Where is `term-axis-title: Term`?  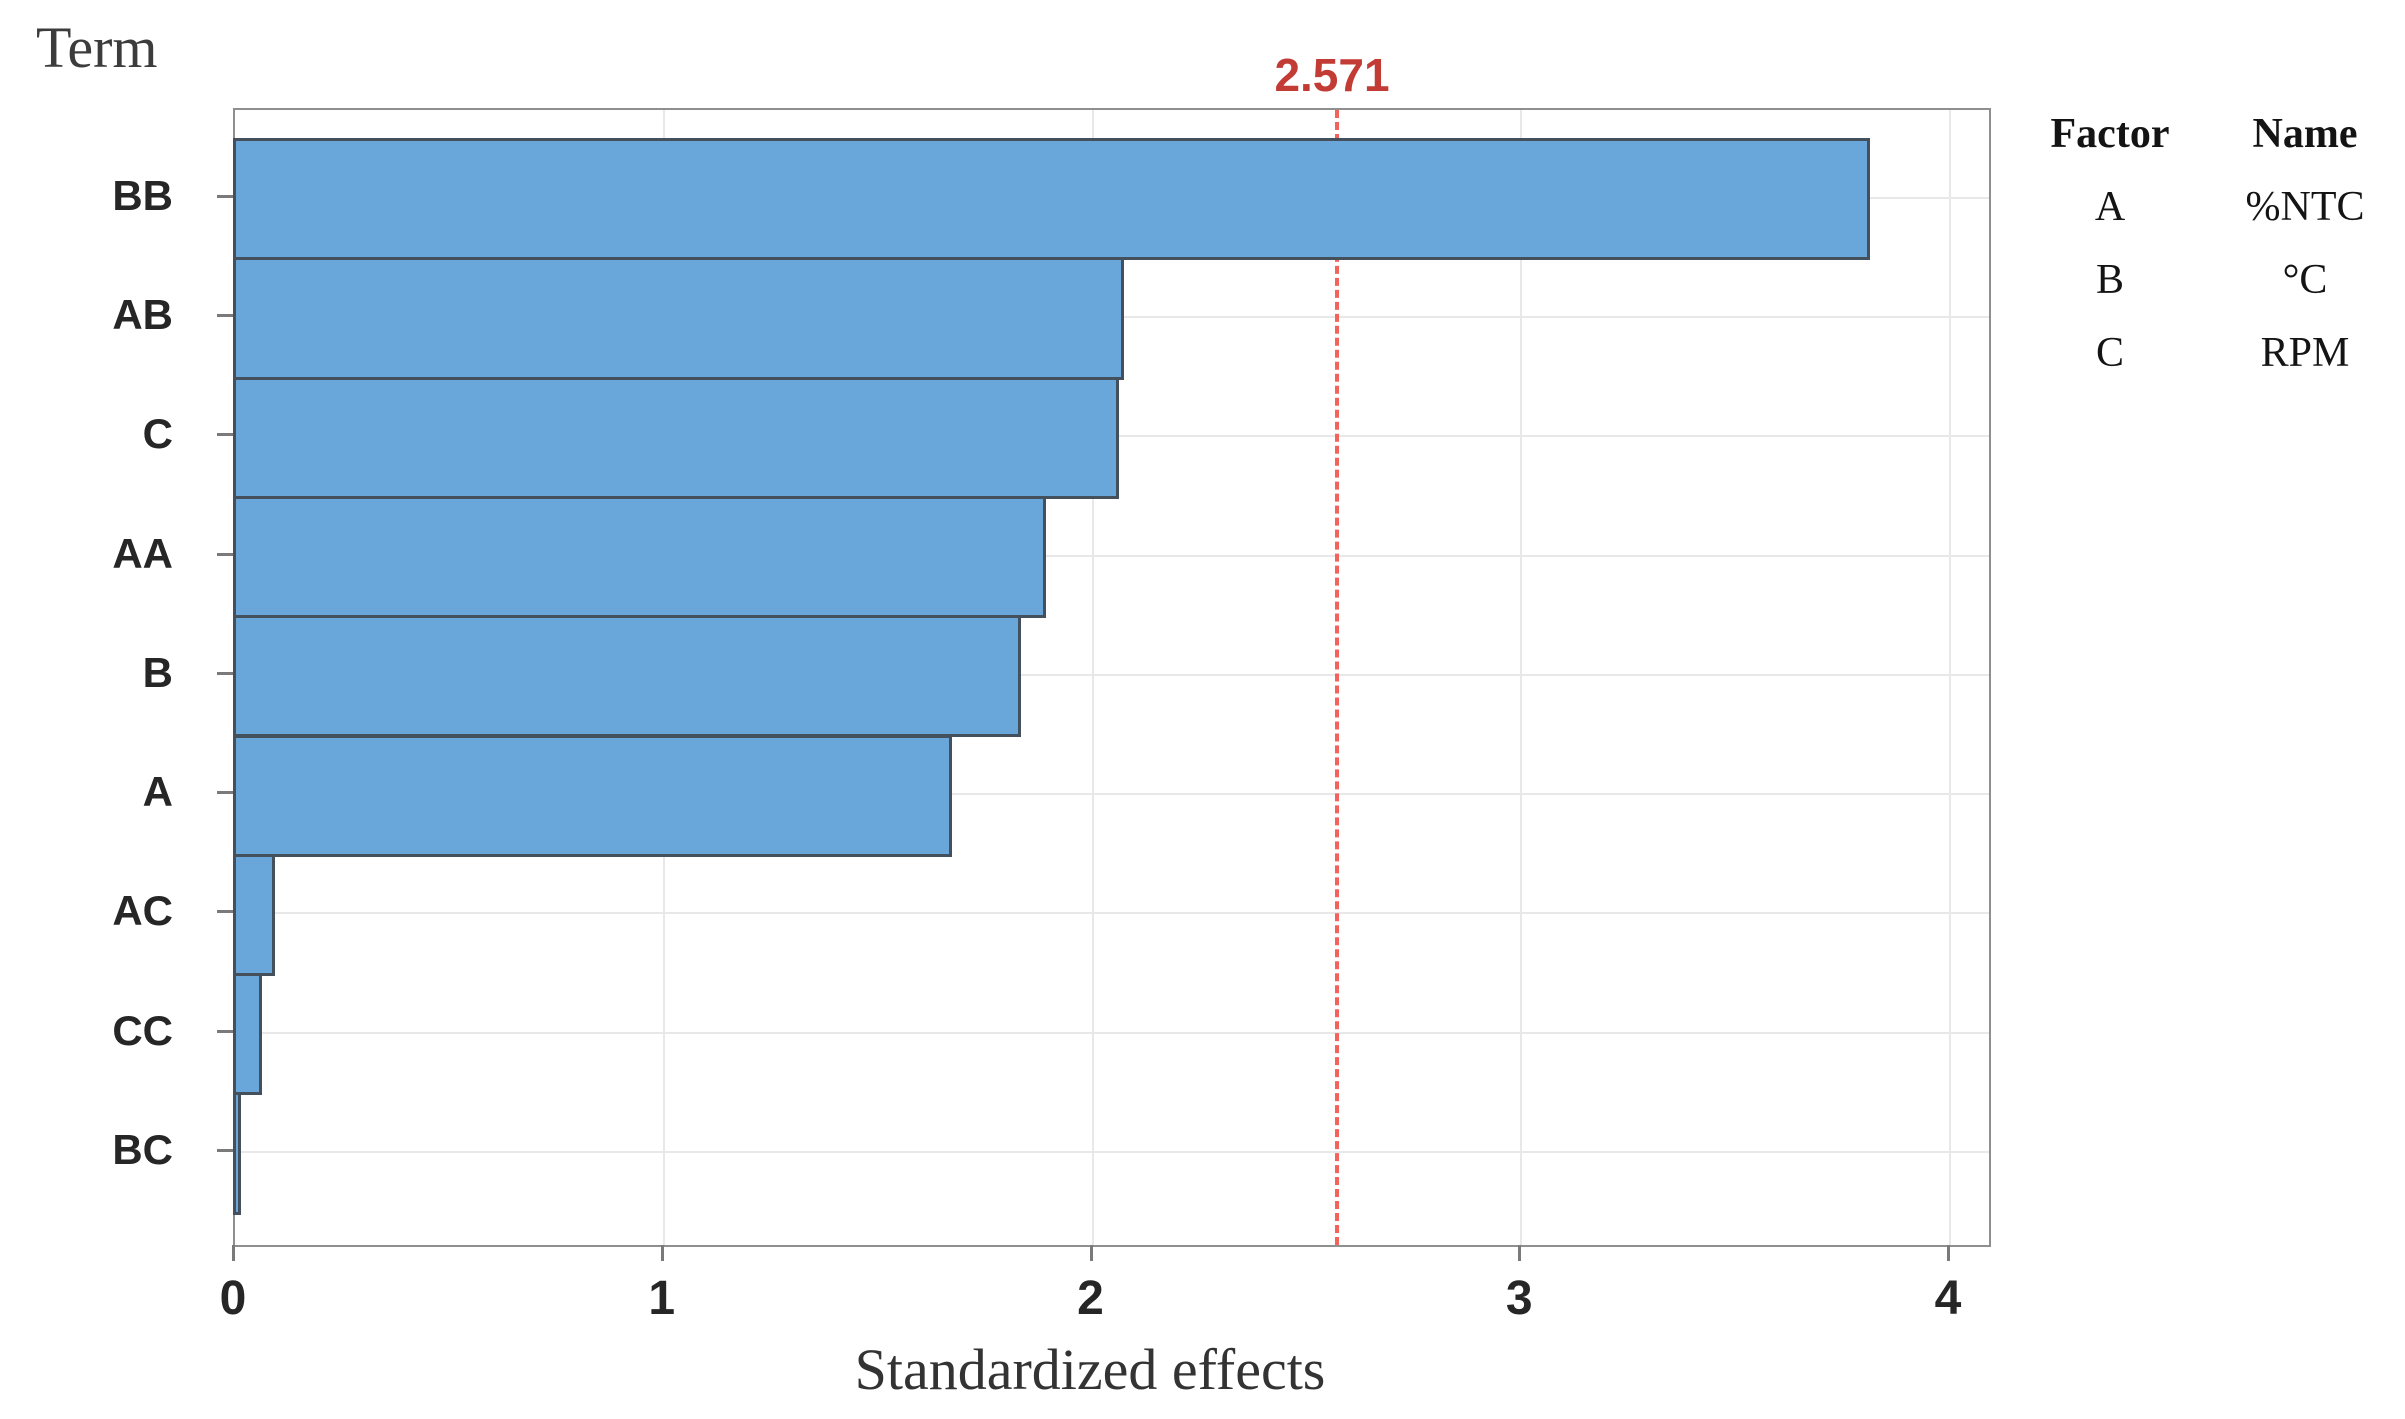
term-axis-title: Term is located at coordinates (97, 47).